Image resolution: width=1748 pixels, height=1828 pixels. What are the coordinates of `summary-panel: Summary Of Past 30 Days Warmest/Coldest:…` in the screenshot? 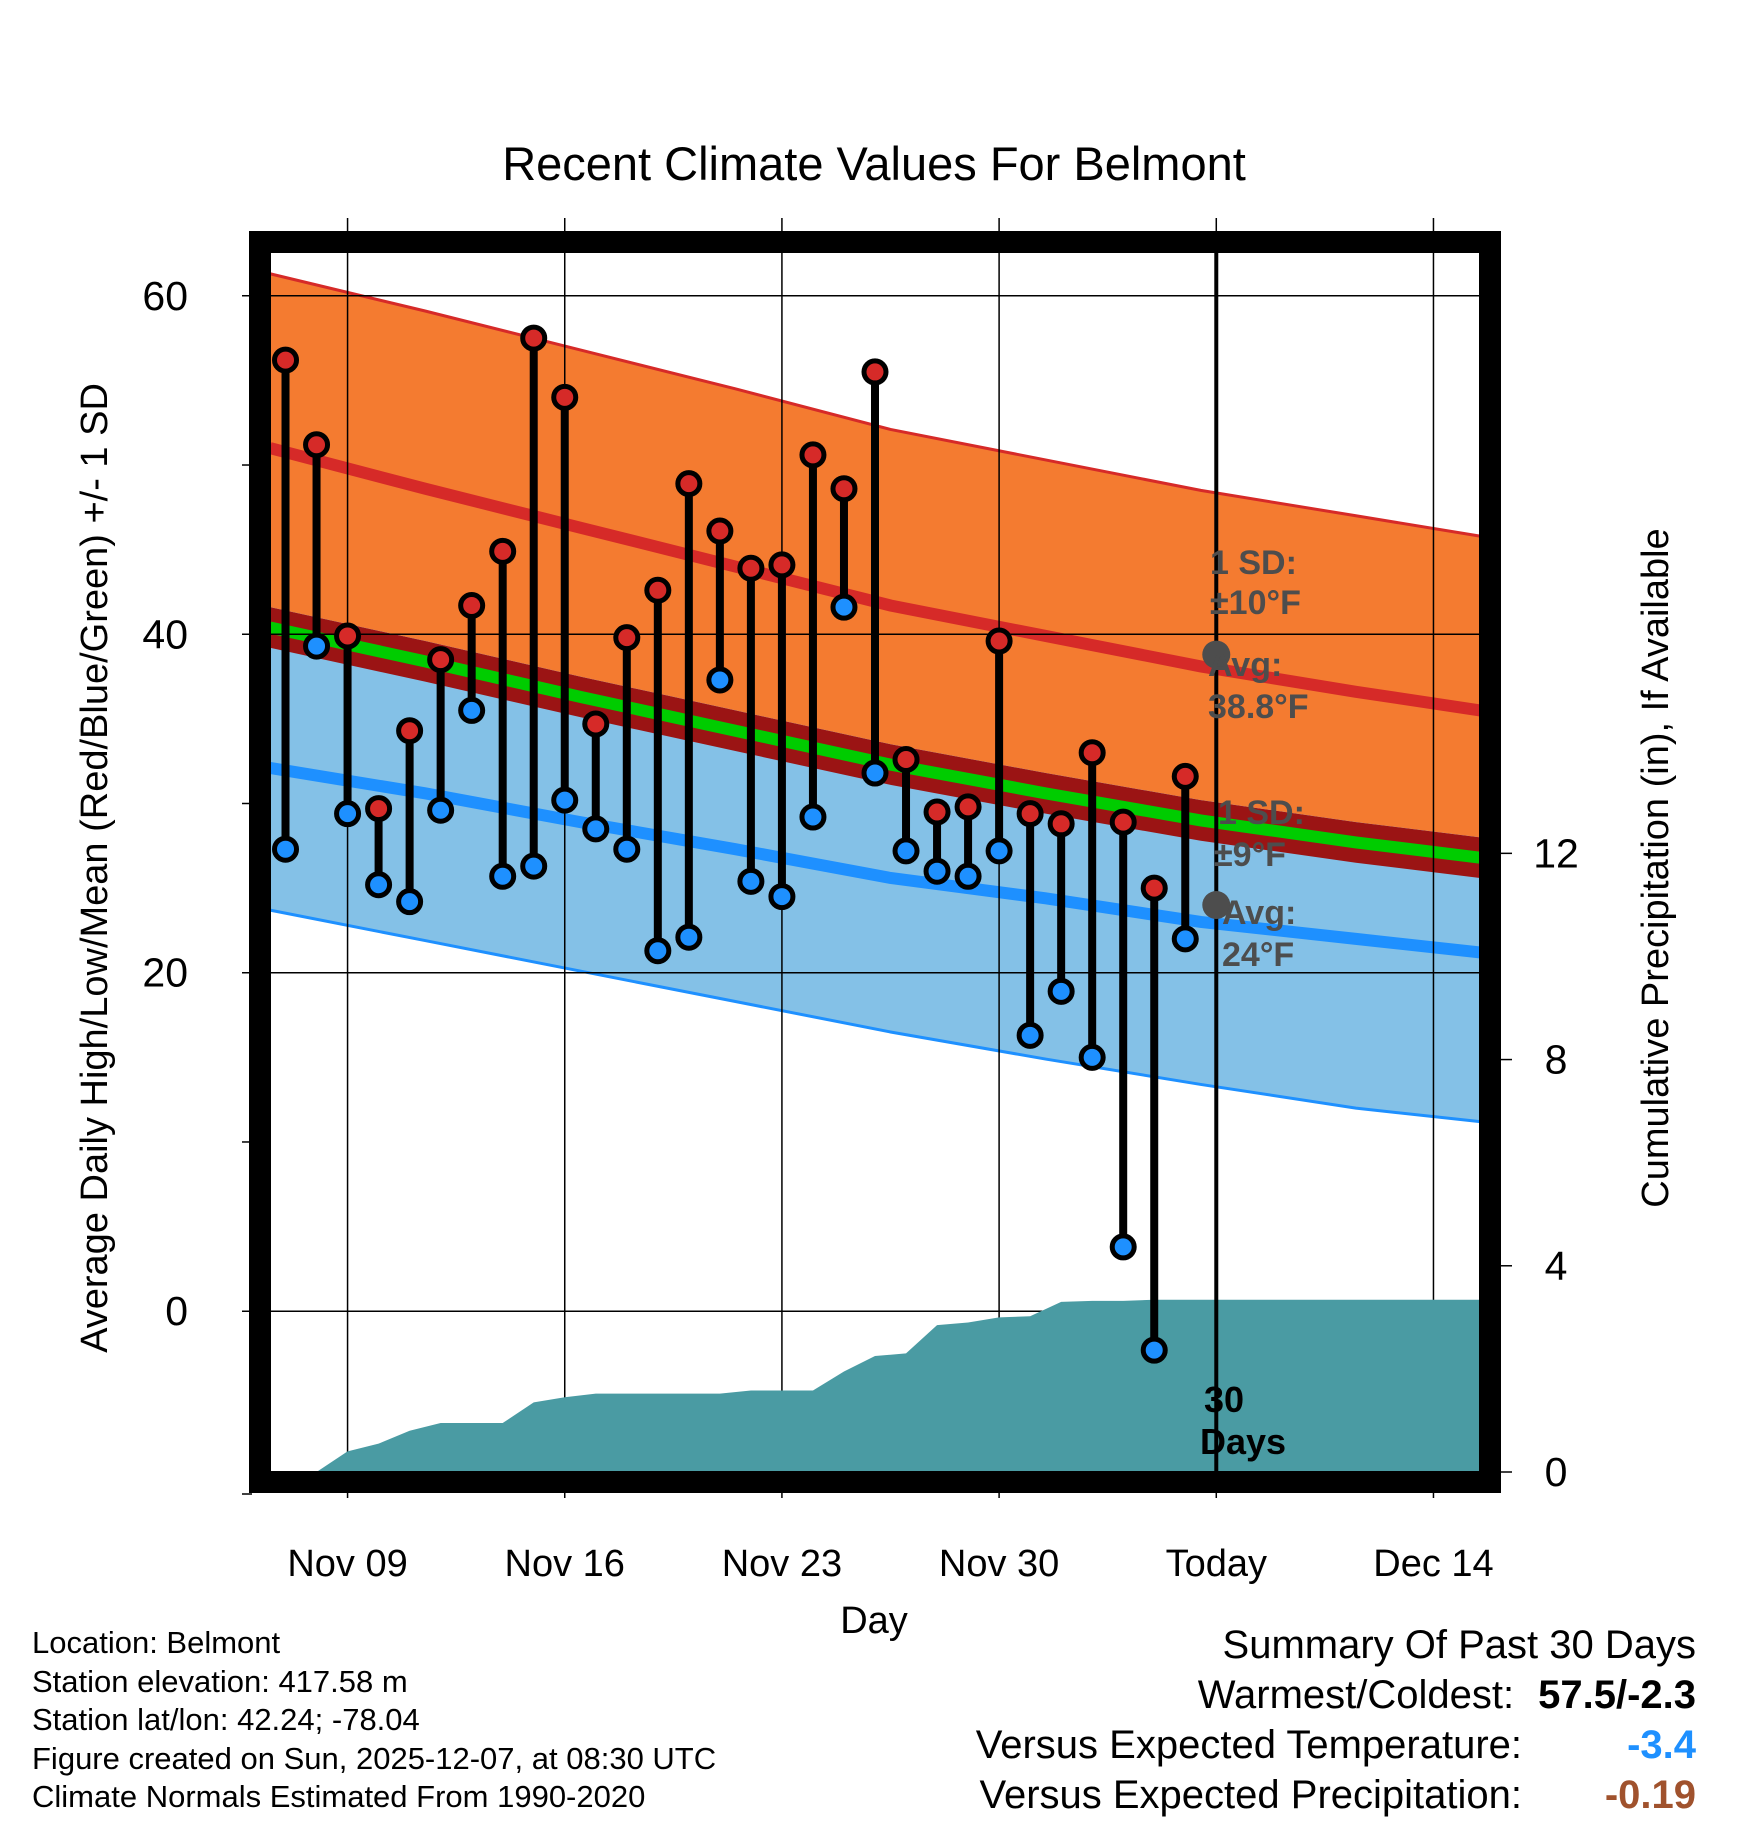 It's located at (1336, 1720).